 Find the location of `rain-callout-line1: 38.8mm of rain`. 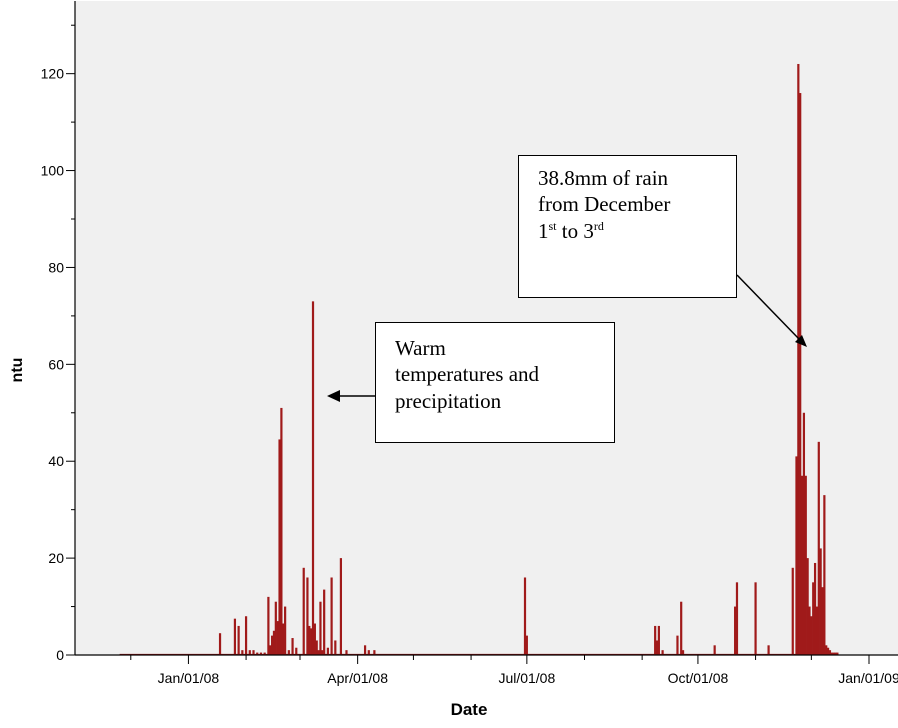

rain-callout-line1: 38.8mm of rain is located at coordinates (603, 178).